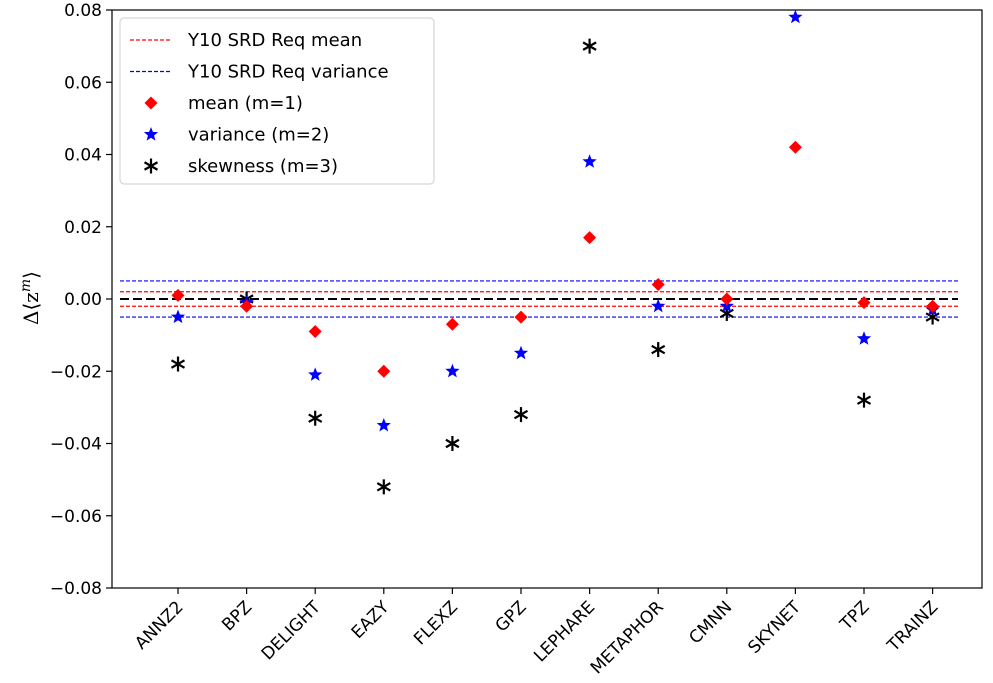 The height and width of the screenshot is (683, 993). What do you see at coordinates (912, 626) in the screenshot?
I see `x-tick-label-trainz: TRAINZ` at bounding box center [912, 626].